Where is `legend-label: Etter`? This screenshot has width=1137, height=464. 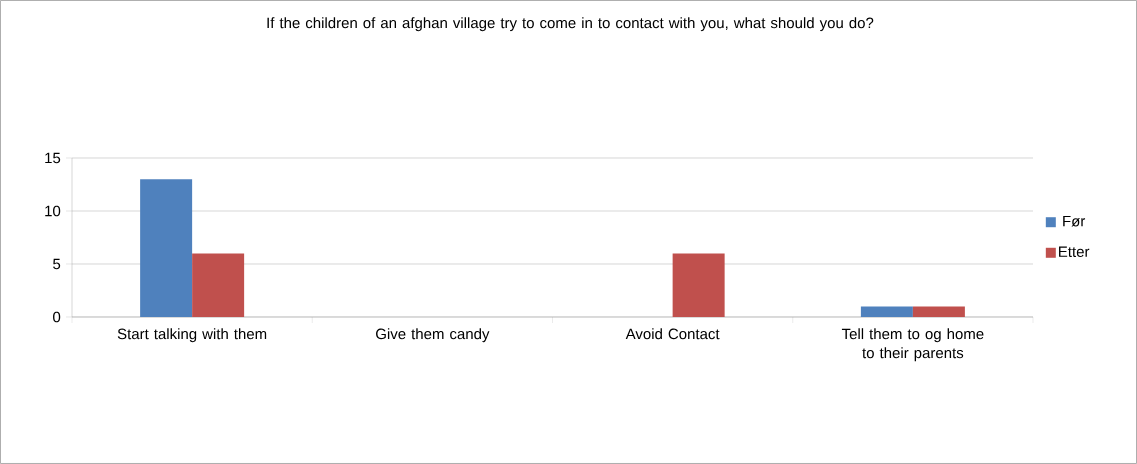
legend-label: Etter is located at coordinates (1074, 251).